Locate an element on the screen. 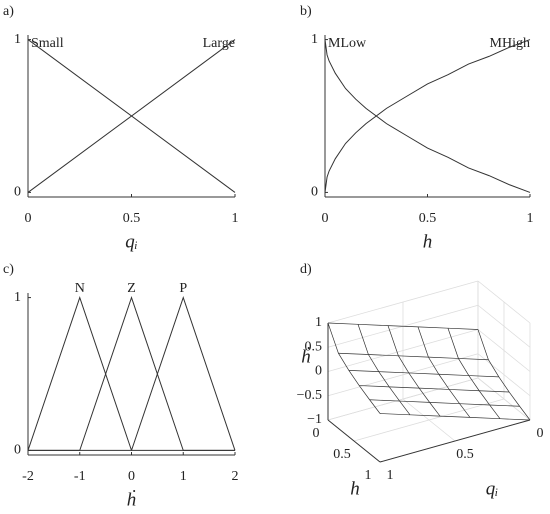  q-tick-label: 0 is located at coordinates (540, 433).